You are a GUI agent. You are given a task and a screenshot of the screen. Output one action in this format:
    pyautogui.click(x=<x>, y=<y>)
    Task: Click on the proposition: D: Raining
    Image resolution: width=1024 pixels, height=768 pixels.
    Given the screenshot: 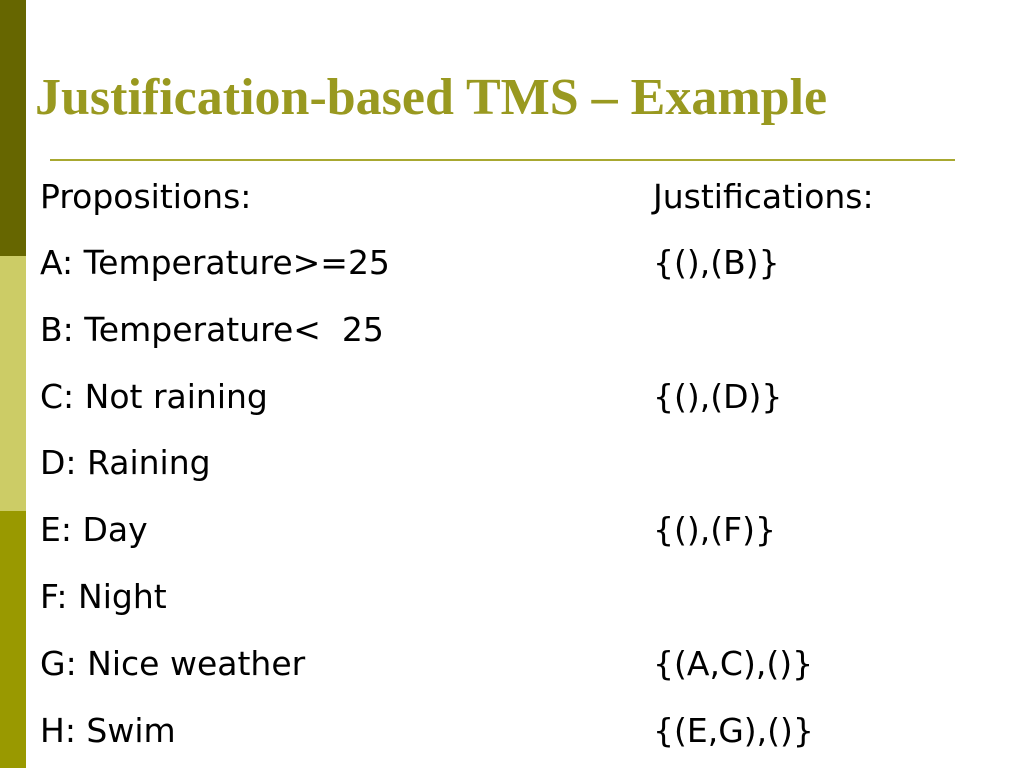 What is the action you would take?
    pyautogui.click(x=125, y=463)
    